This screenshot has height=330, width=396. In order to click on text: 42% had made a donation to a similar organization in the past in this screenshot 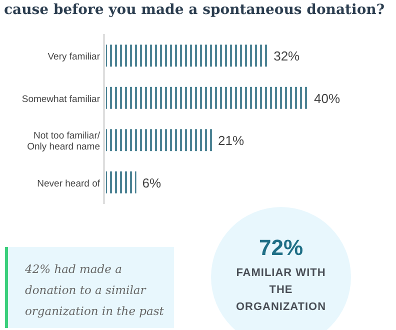, I will do `click(89, 287)`.